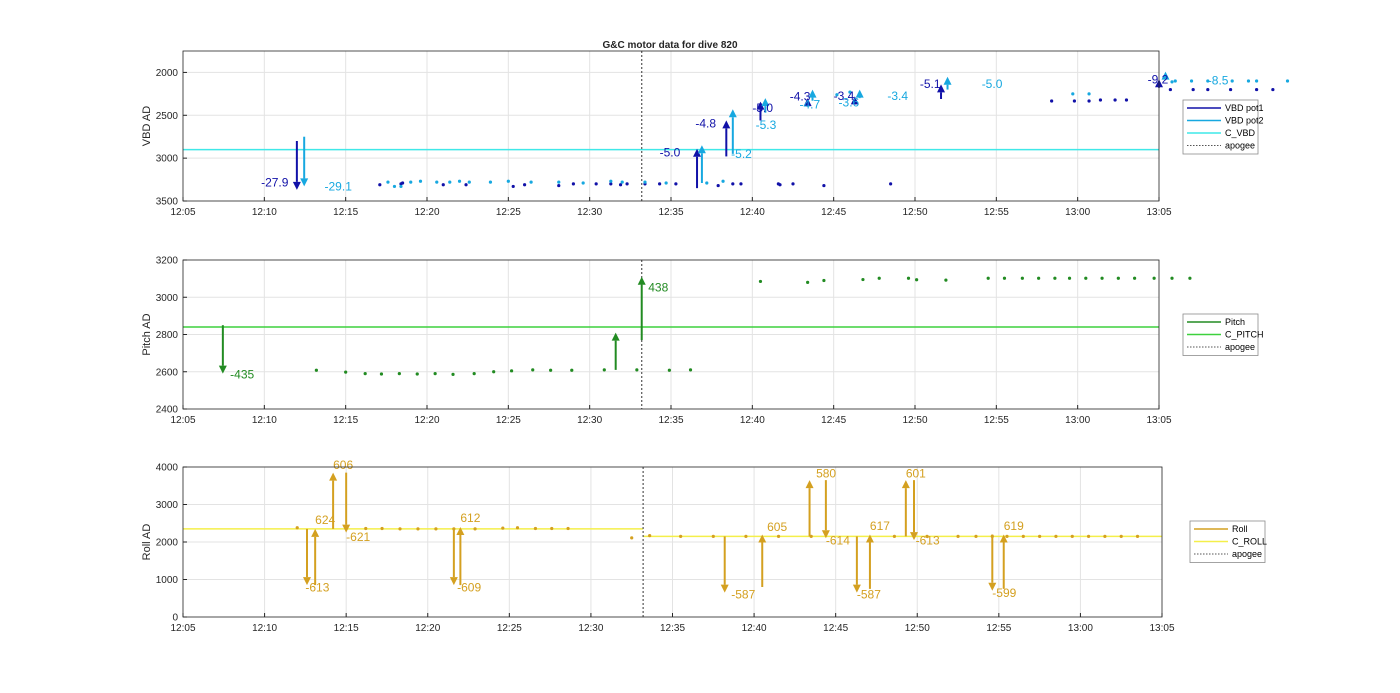  Describe the element at coordinates (1158, 212) in the screenshot. I see `vbd-xtick-label: 13:05` at that location.